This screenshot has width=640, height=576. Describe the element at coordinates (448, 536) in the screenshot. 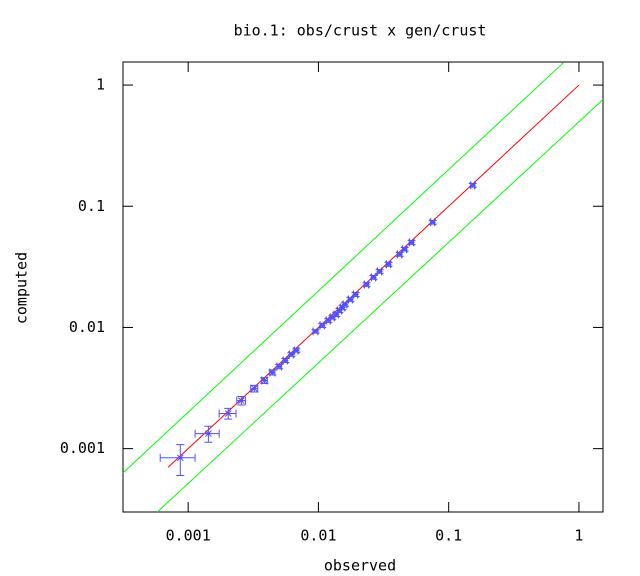

I see `x-tick-label: 0.1` at that location.